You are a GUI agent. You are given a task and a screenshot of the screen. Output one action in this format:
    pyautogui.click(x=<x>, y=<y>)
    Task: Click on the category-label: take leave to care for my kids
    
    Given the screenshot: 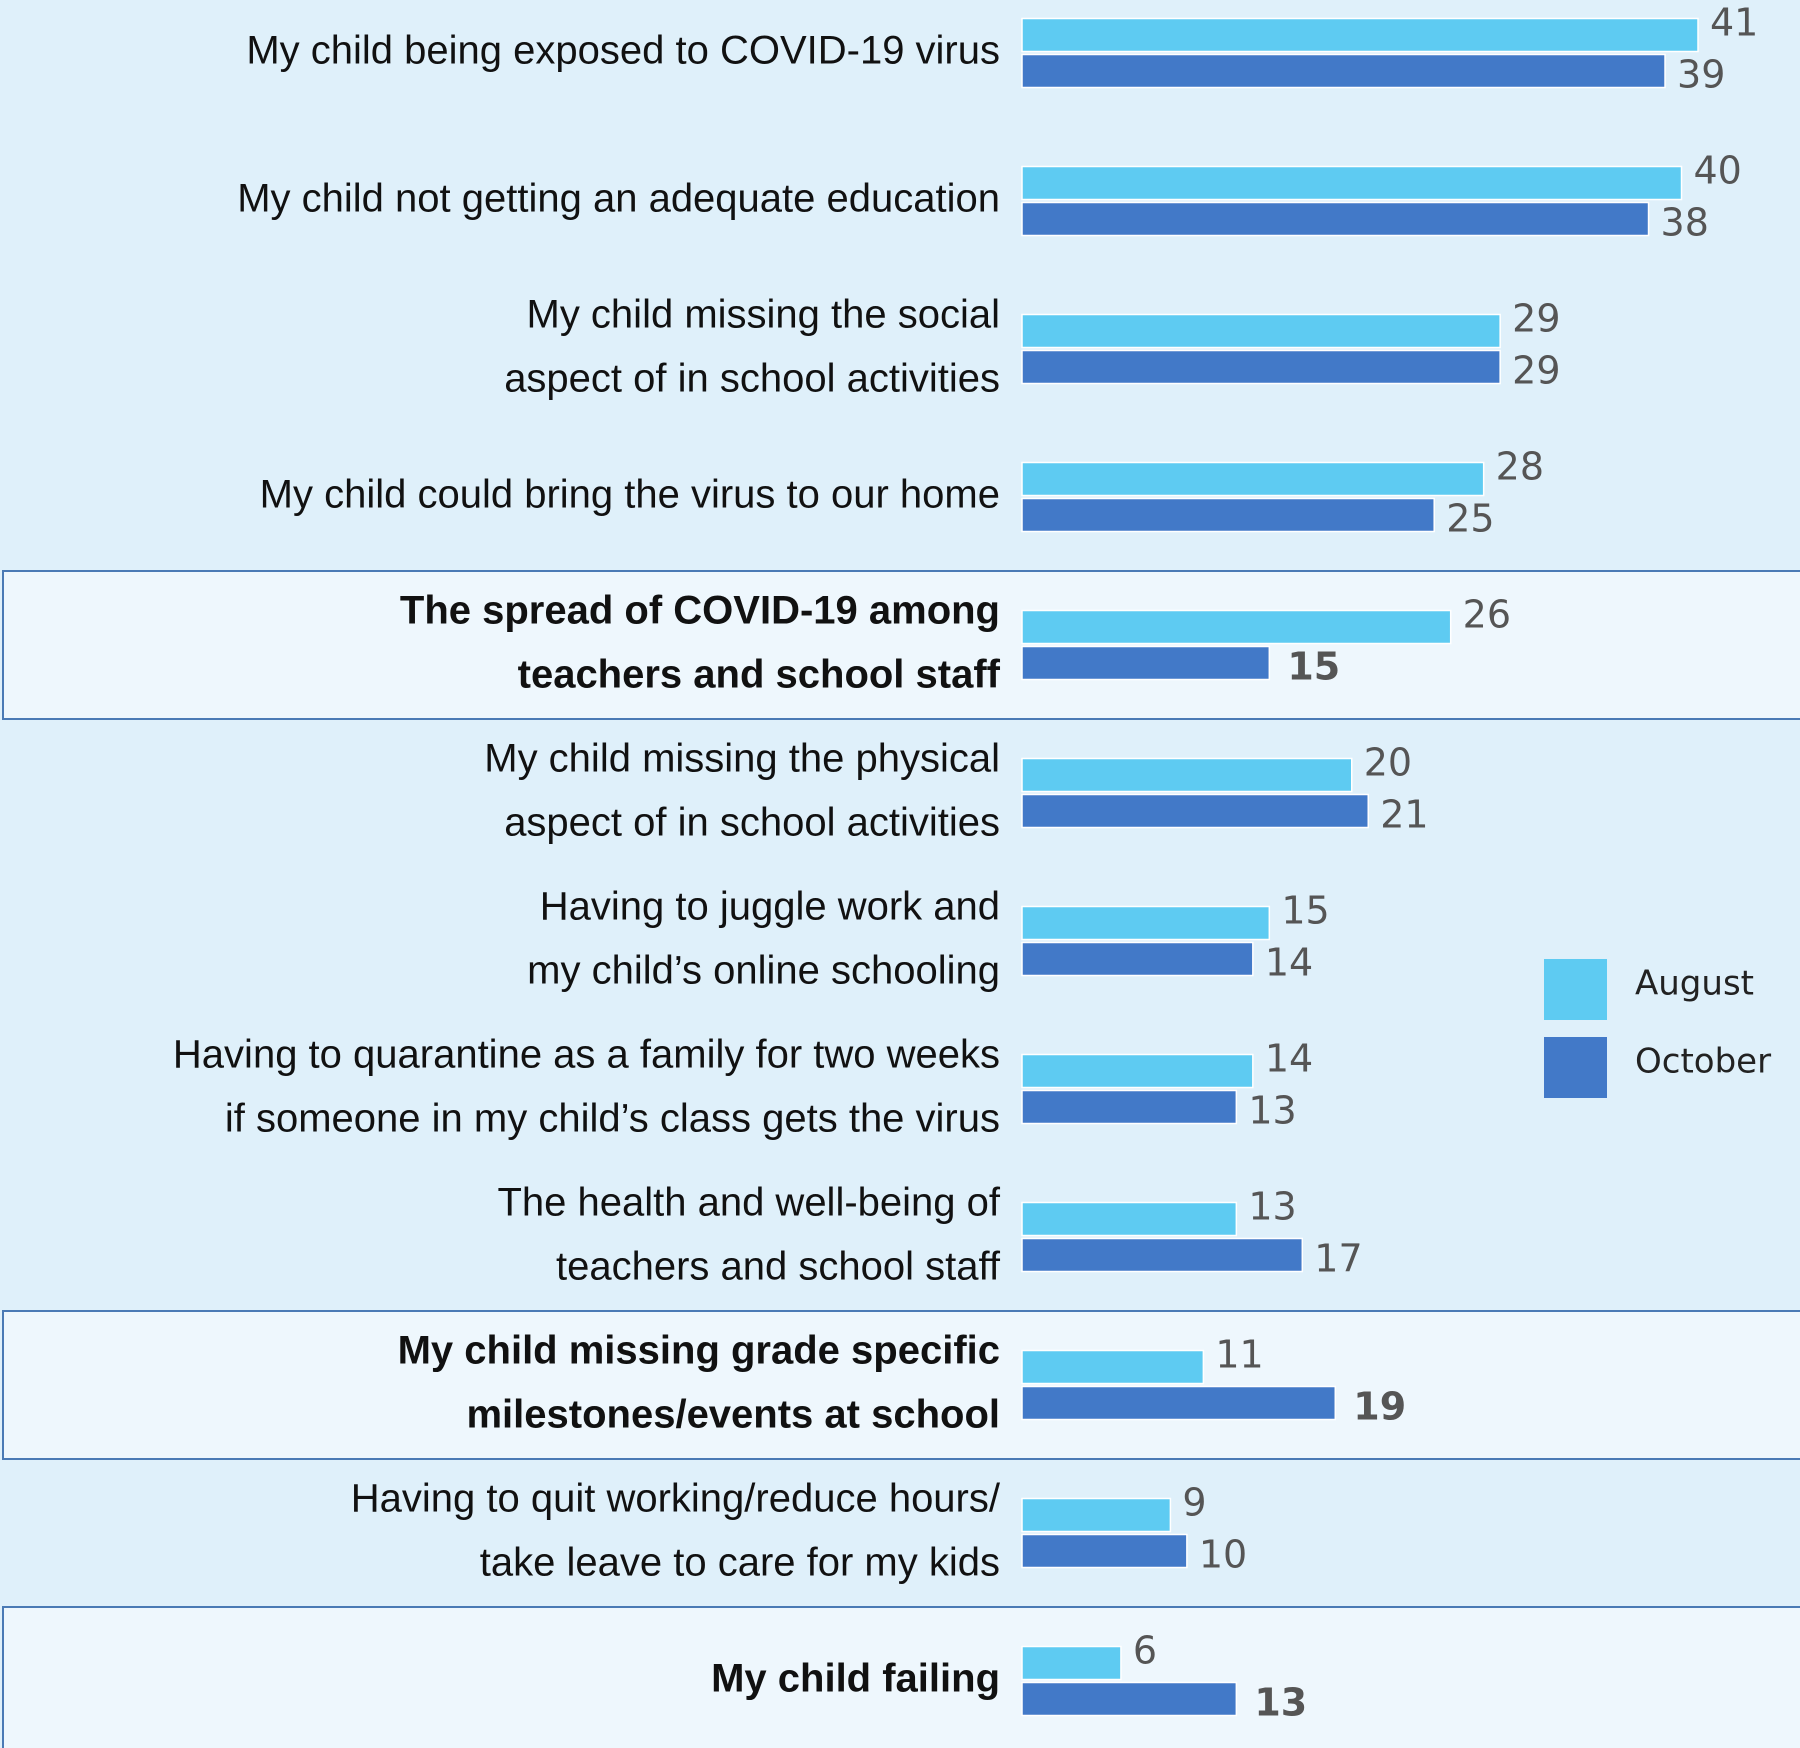 What is the action you would take?
    pyautogui.click(x=740, y=1563)
    